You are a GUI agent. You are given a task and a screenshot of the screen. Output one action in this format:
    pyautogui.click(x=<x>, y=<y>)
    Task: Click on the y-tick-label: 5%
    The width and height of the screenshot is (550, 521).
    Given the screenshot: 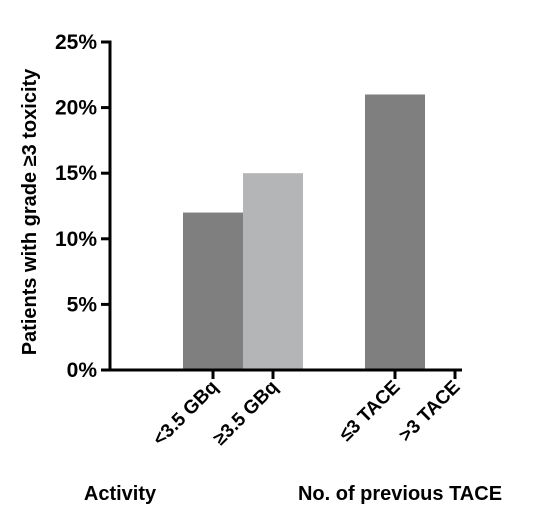 What is the action you would take?
    pyautogui.click(x=82, y=304)
    